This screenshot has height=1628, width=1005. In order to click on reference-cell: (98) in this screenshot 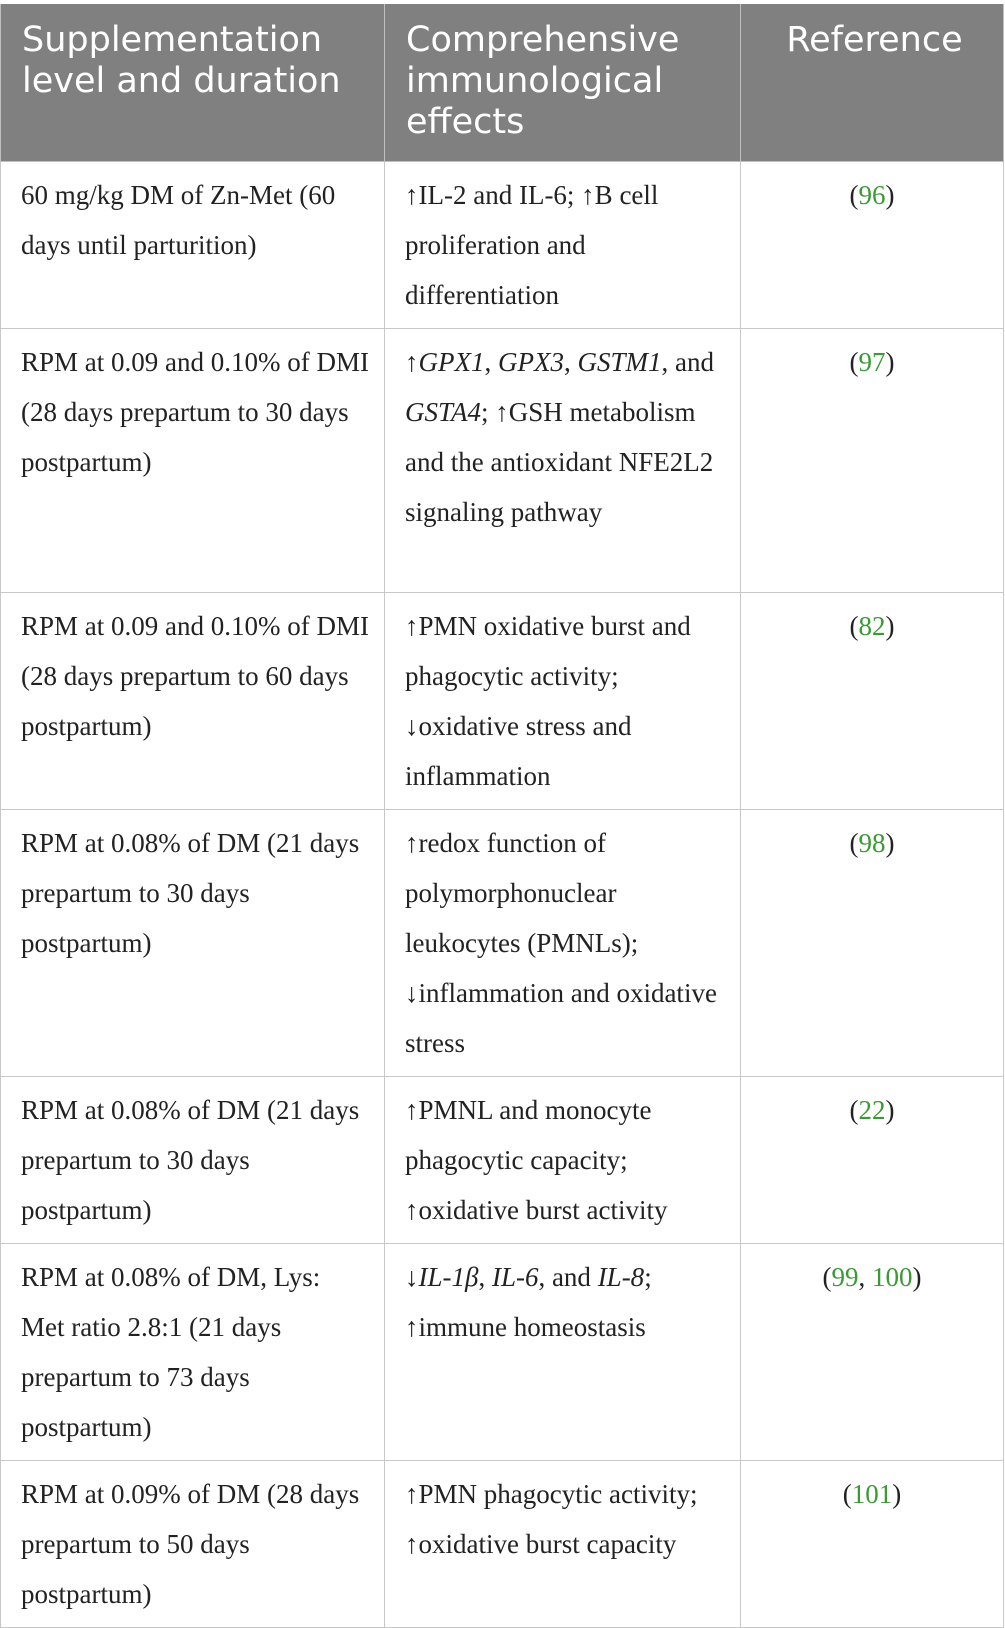, I will do `click(872, 943)`.